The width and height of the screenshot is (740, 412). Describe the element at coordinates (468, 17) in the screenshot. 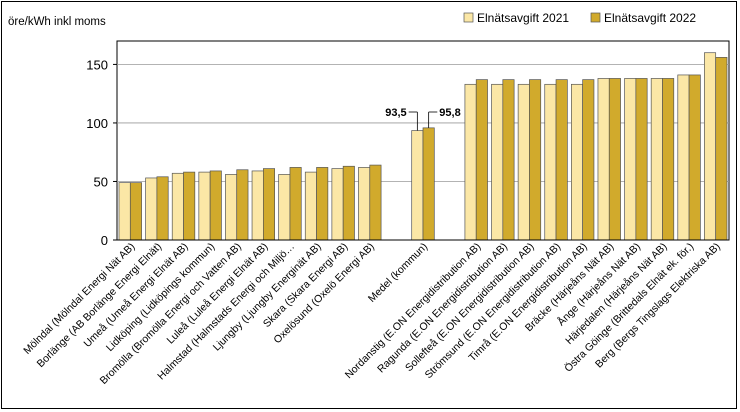

I see `legend-swatch-2021` at that location.